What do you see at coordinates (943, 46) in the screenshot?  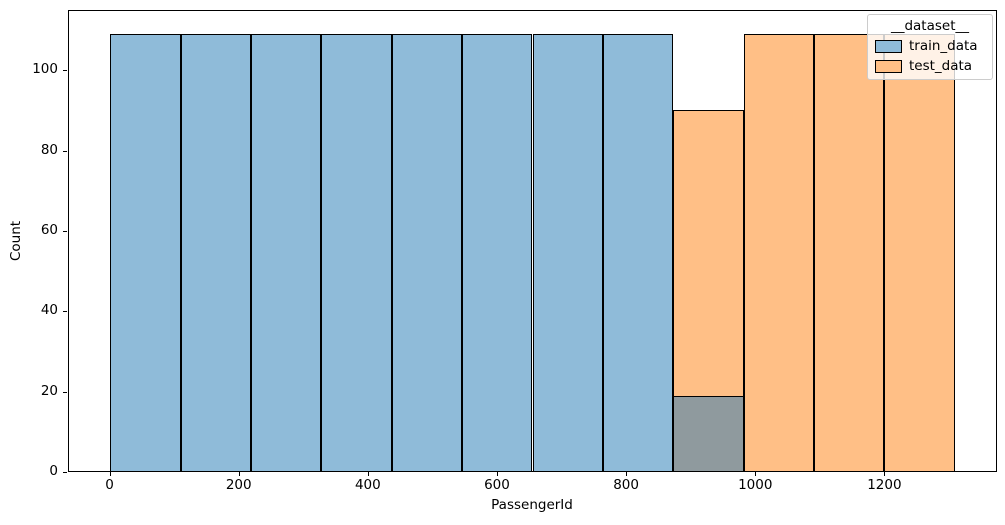 I see `legend-label-train-data: train_data` at bounding box center [943, 46].